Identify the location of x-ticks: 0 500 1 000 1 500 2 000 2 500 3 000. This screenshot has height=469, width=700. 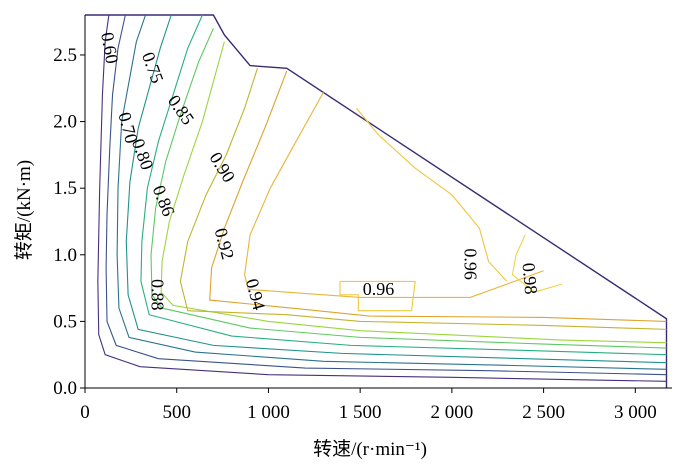
(368, 405).